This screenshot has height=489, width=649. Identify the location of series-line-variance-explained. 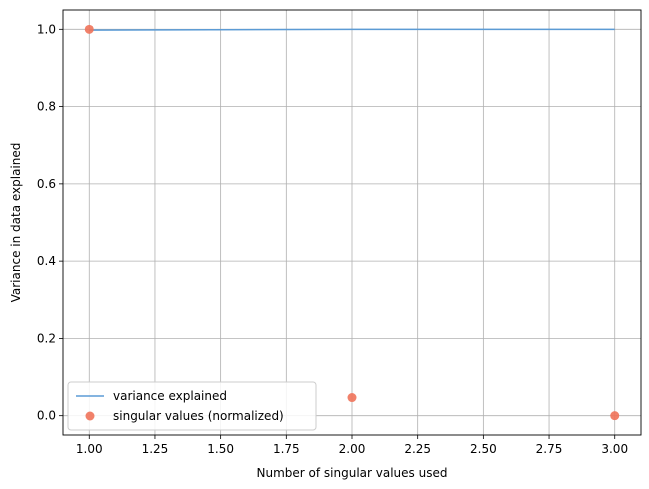
(352, 29).